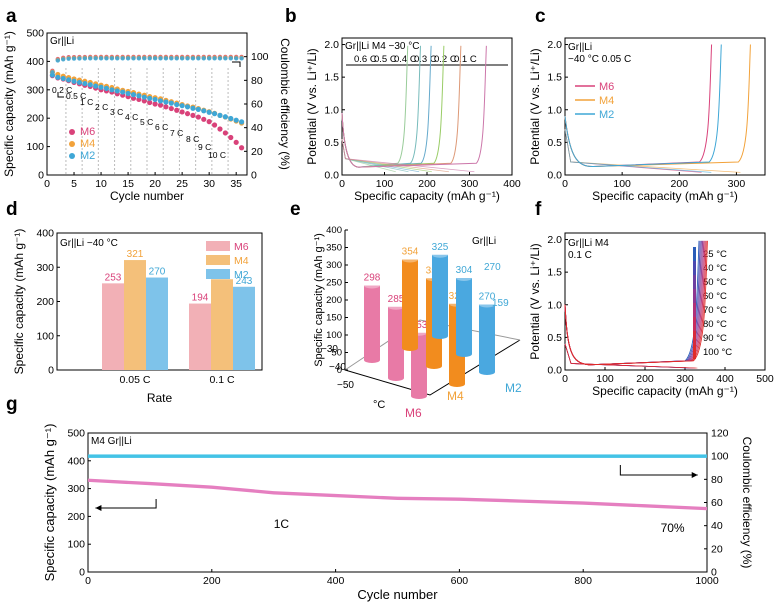 The width and height of the screenshot is (780, 604). What do you see at coordinates (464, 278) in the screenshot?
I see `cylinder-top` at bounding box center [464, 278].